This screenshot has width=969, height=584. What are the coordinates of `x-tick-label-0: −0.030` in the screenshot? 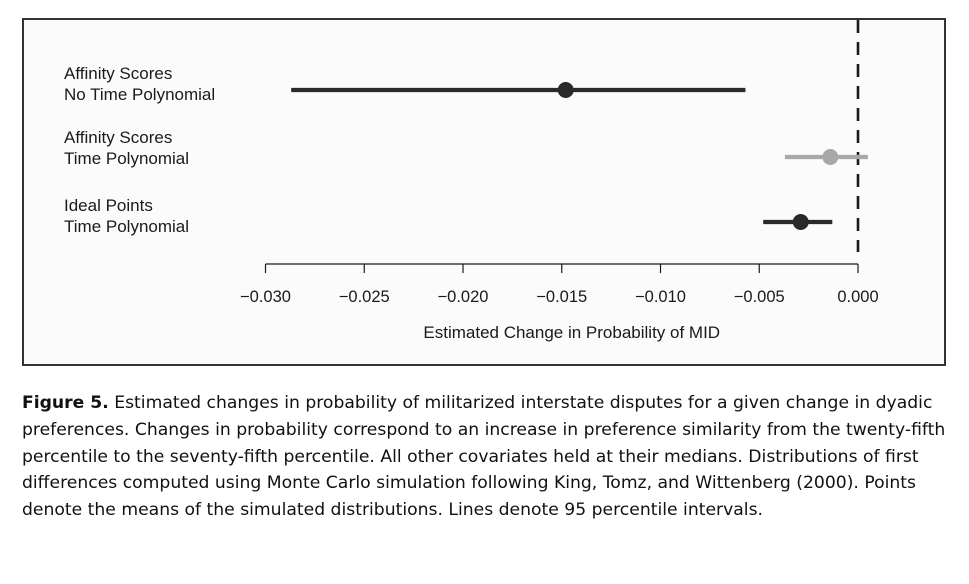 It's located at (265, 297).